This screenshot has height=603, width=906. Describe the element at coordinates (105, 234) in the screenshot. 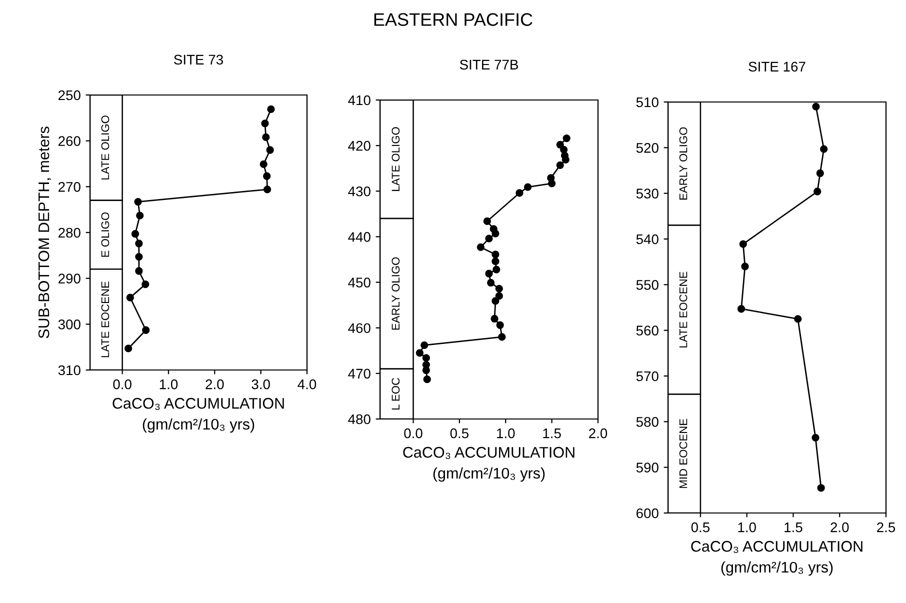

I see `band-label: E OLIGO` at that location.